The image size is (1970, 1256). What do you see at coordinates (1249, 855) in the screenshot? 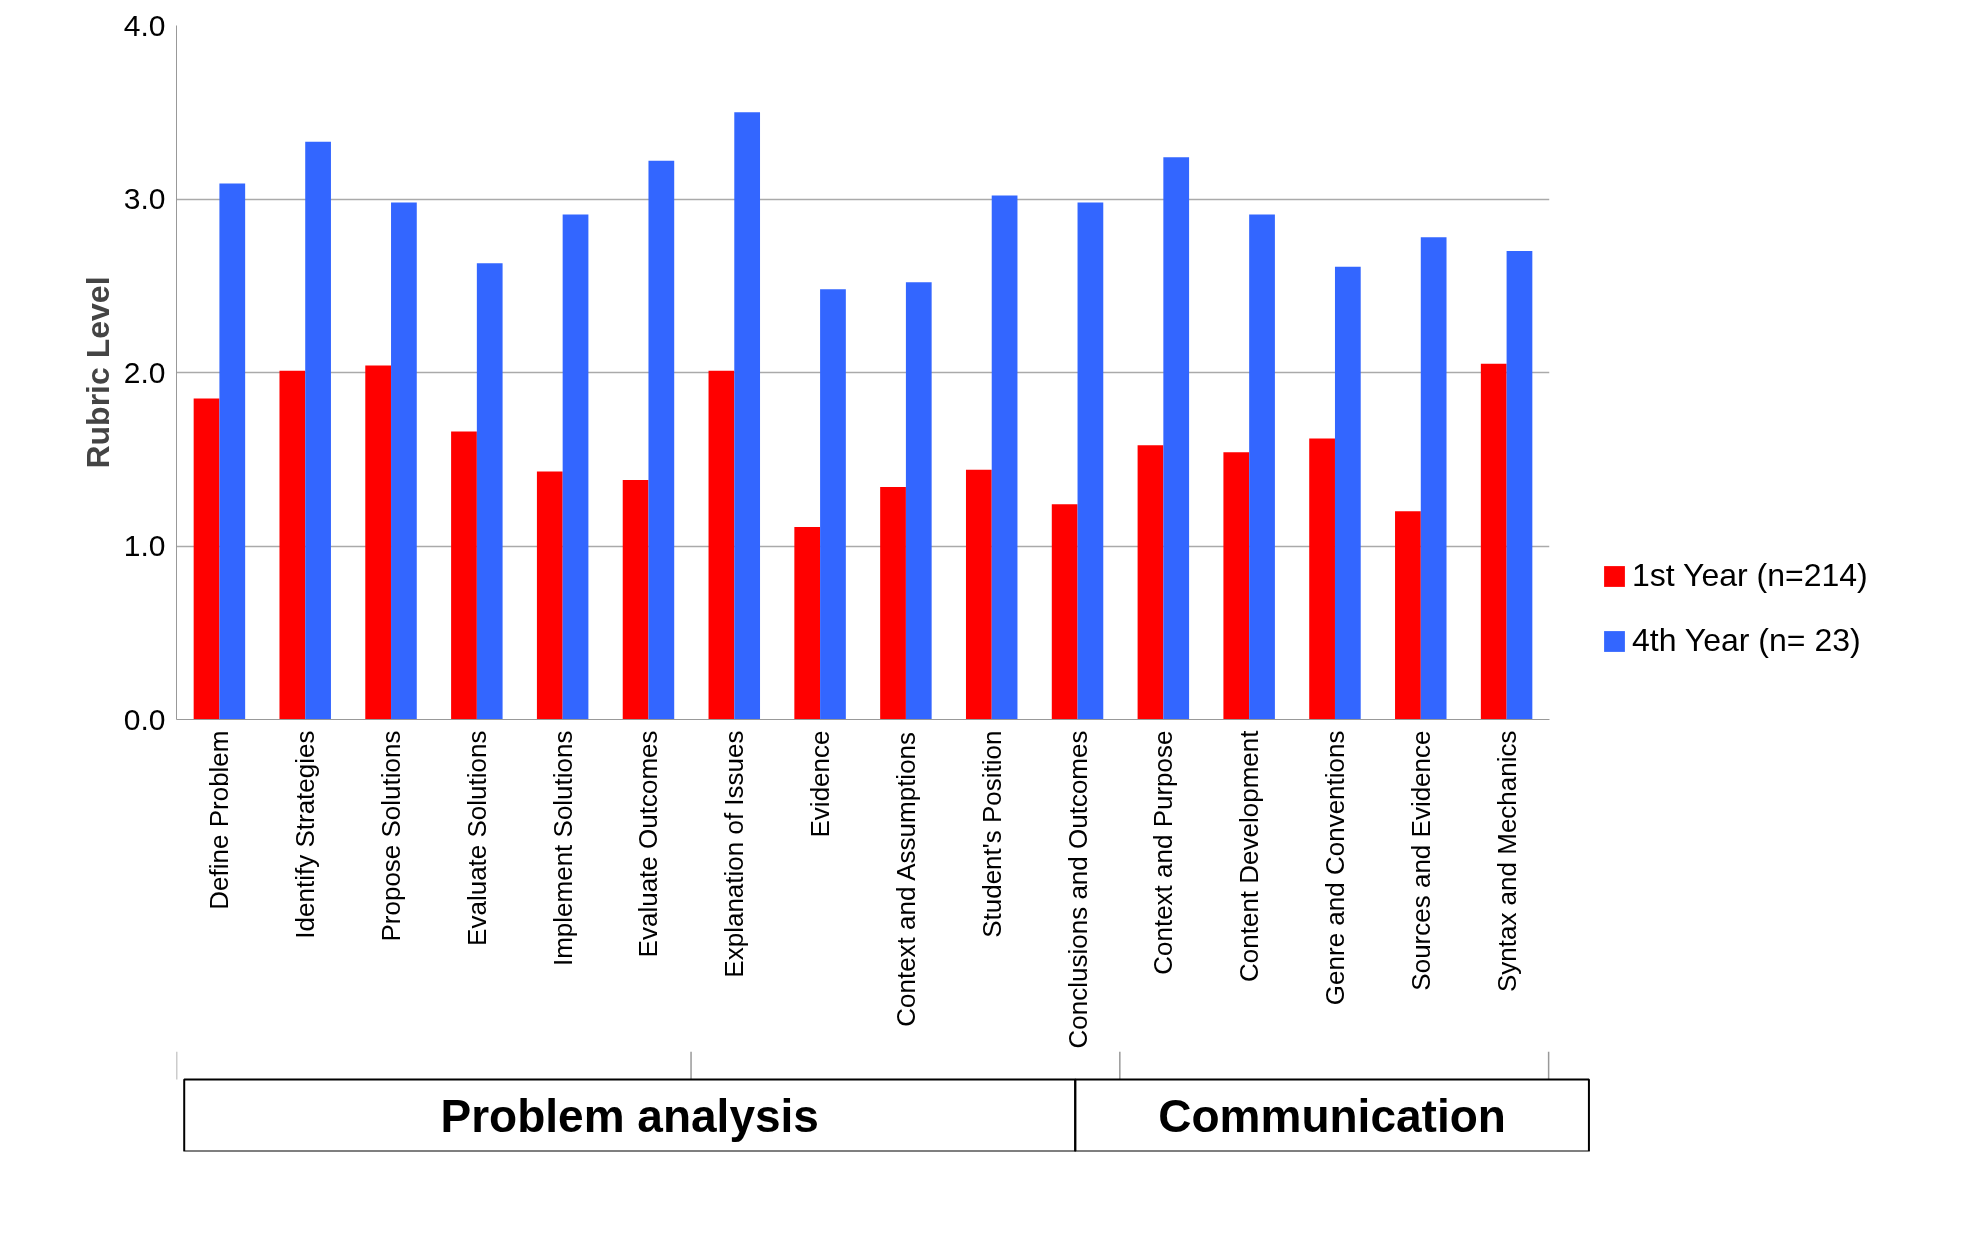
I see `x-tick-label: Content Development` at bounding box center [1249, 855].